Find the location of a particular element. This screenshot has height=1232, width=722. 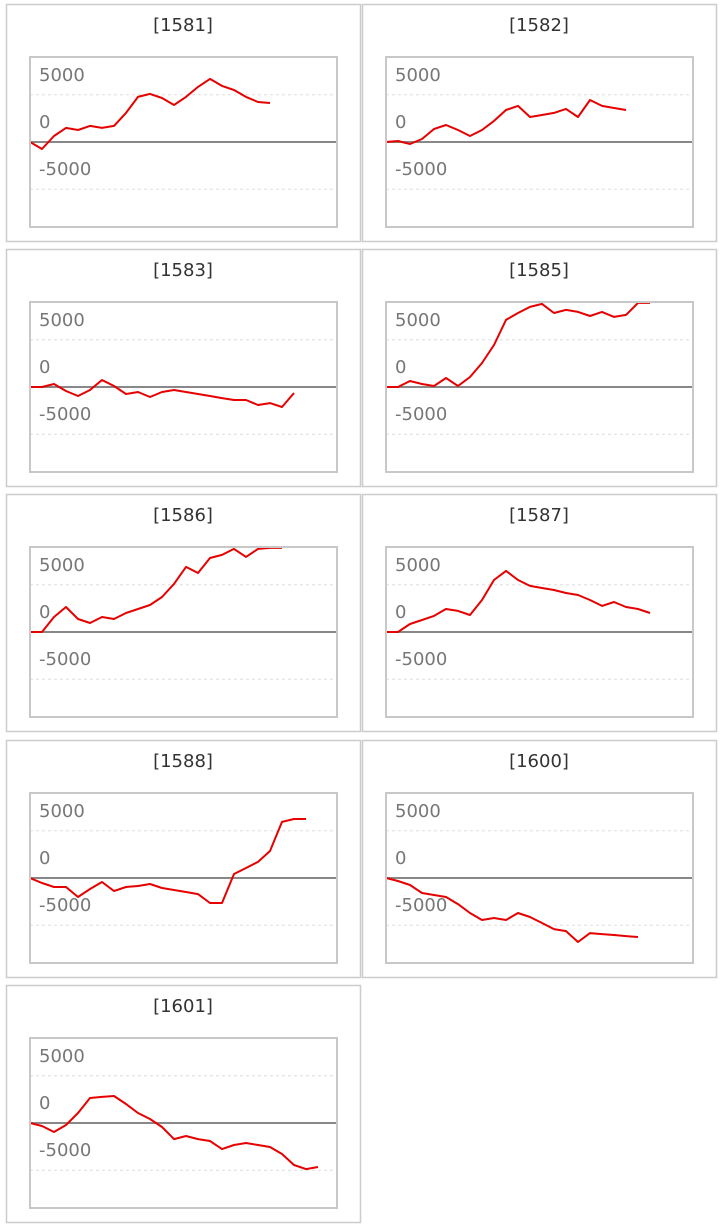

chart-panel: [1588] 5000 0 -5000 is located at coordinates (183, 859).